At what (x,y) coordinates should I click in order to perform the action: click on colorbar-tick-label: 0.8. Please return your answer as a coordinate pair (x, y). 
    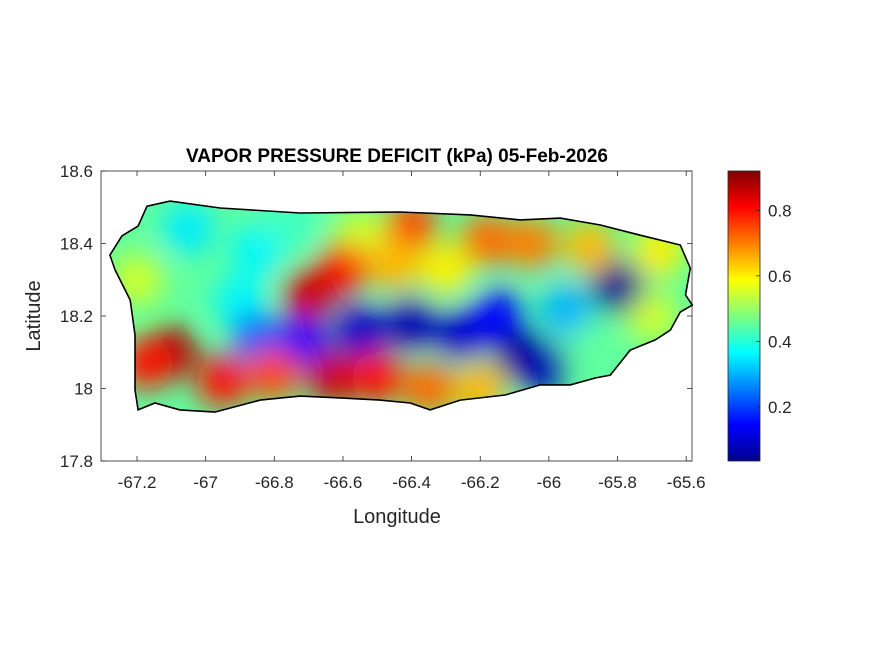
    Looking at the image, I should click on (780, 210).